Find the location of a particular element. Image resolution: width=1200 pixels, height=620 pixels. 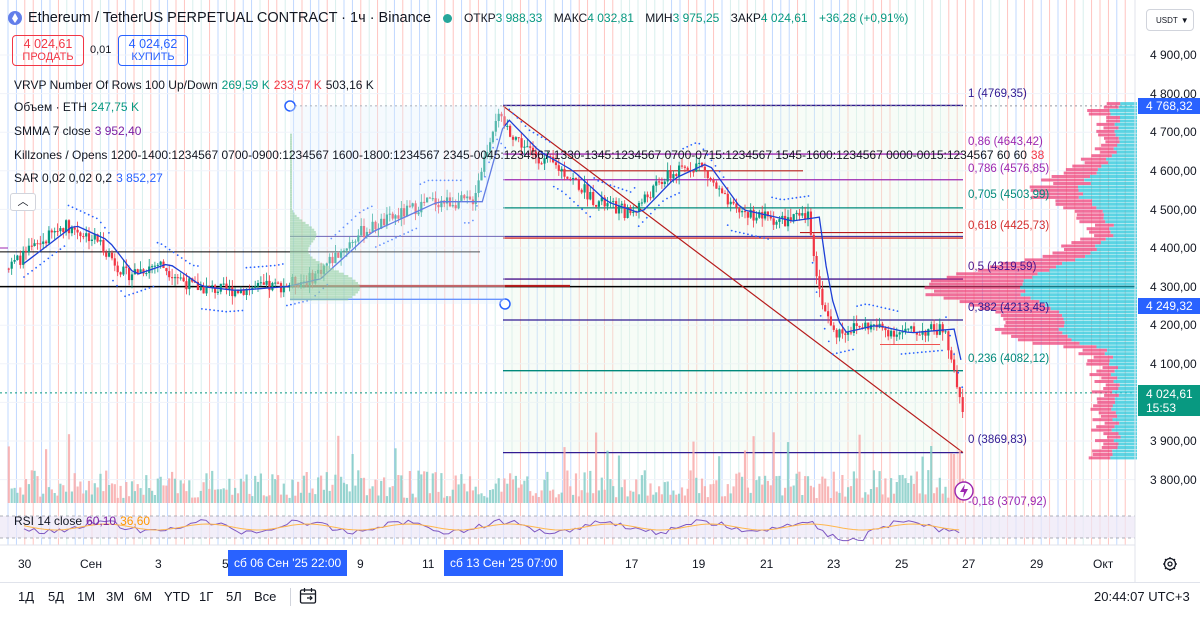

time-tick: 17 is located at coordinates (632, 564).